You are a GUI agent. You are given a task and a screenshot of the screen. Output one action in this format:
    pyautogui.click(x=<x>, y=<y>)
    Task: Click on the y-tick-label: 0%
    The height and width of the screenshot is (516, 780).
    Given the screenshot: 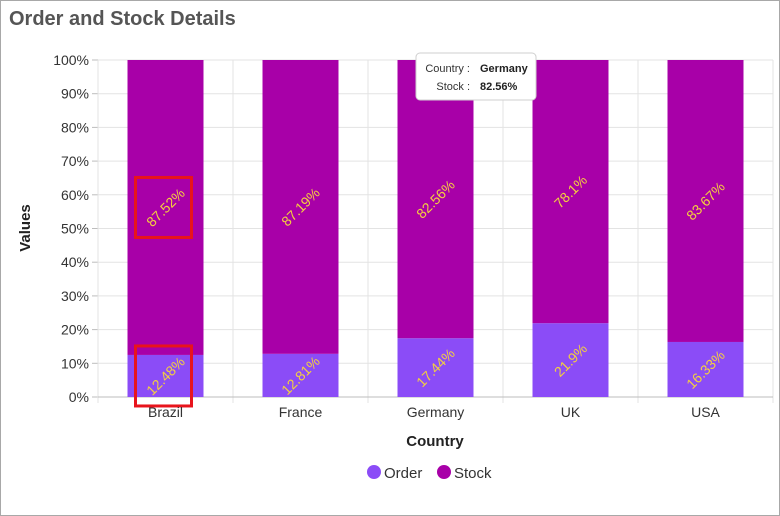 What is the action you would take?
    pyautogui.click(x=79, y=397)
    